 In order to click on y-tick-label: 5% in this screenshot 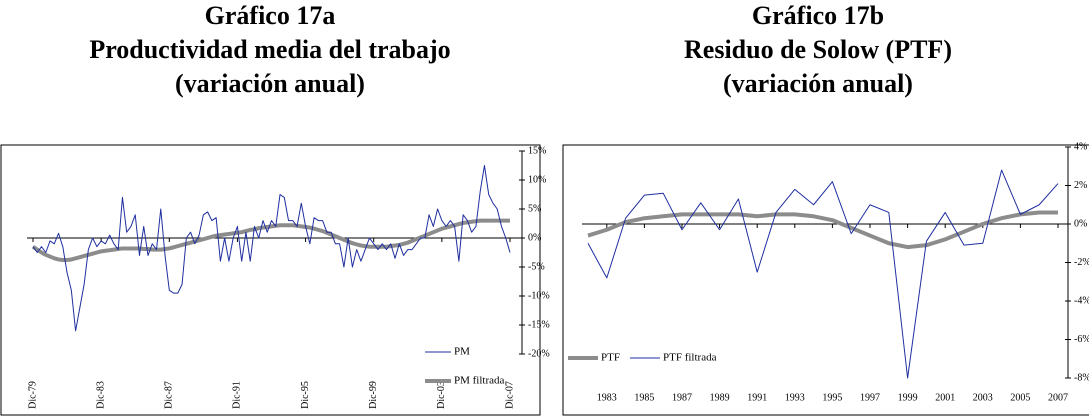, I will do `click(534, 208)`.